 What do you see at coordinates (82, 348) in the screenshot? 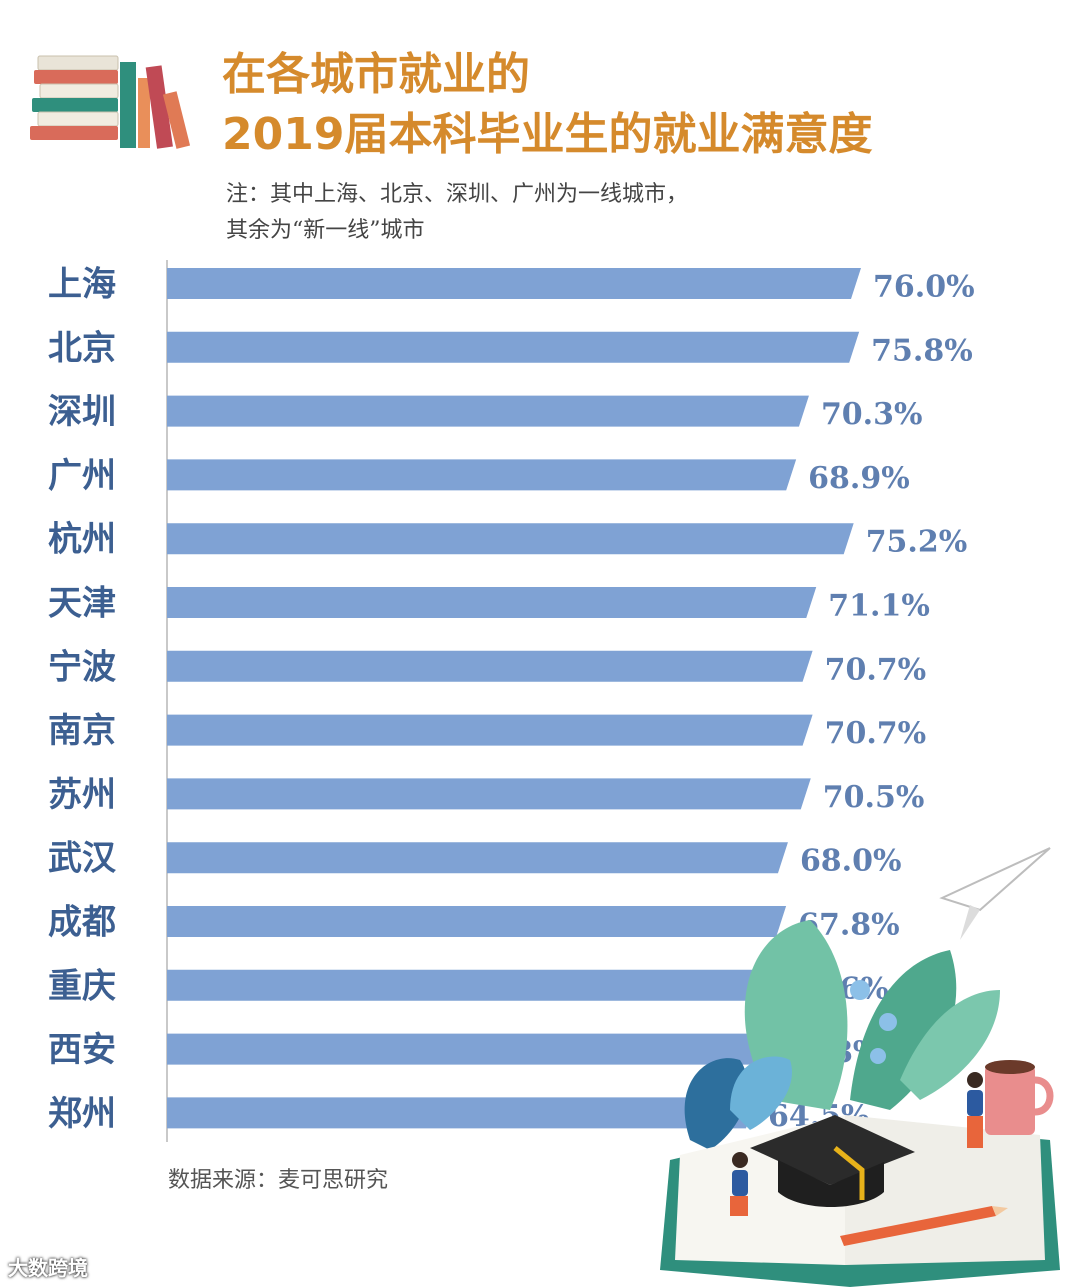
I see `category-label-1: 北京` at bounding box center [82, 348].